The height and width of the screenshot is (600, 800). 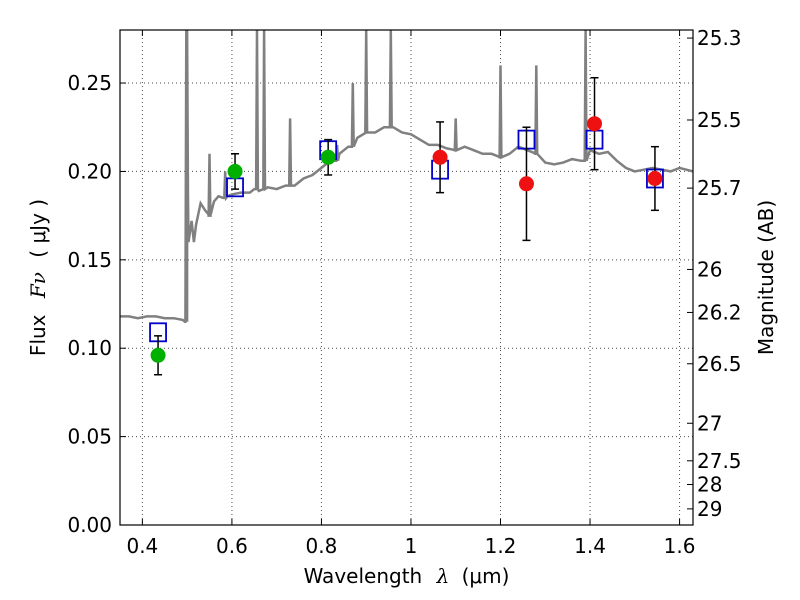 What do you see at coordinates (38, 285) in the screenshot?
I see `y-axis-label-symbol: Fν` at bounding box center [38, 285].